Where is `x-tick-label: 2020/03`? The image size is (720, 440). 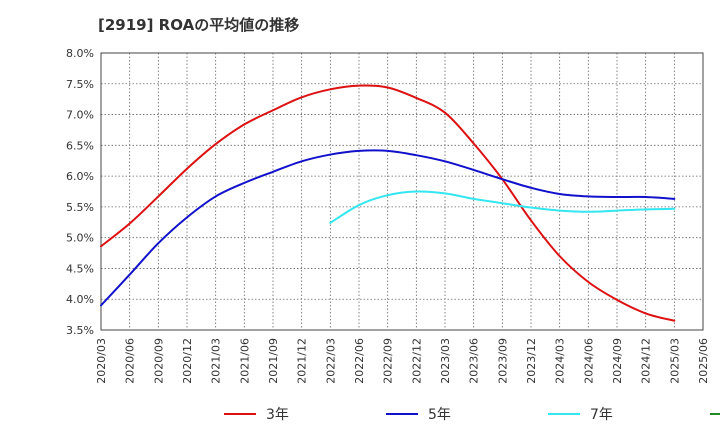
x-tick-label: 2020/03 is located at coordinates (101, 361).